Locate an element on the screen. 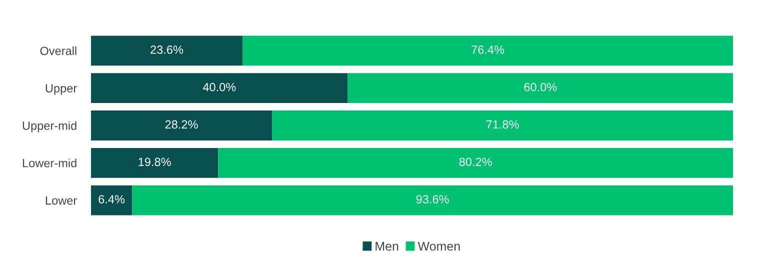 Image resolution: width=770 pixels, height=262 pixels. y-tick-label: Overall is located at coordinates (58, 51).